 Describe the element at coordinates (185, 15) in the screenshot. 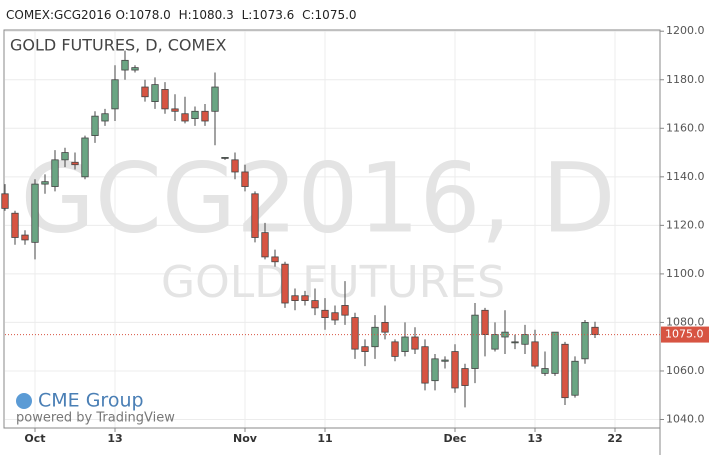

I see `field-label: H:` at that location.